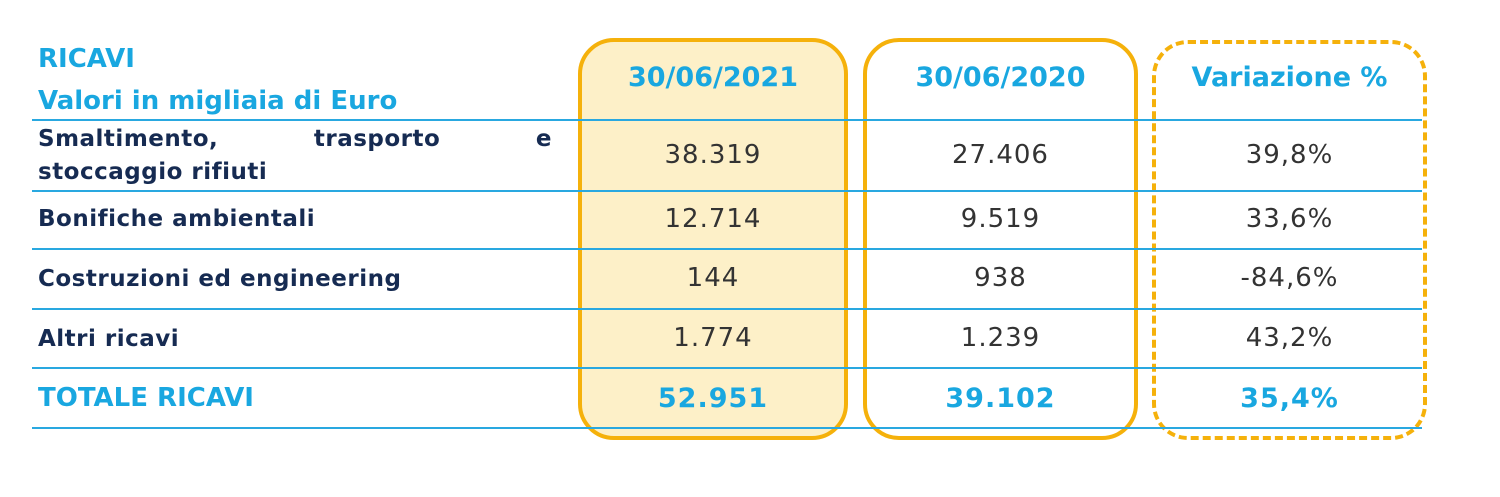 The image size is (1500, 497). Describe the element at coordinates (712, 77) in the screenshot. I see `column-header-2021: 30/06/2021` at that location.